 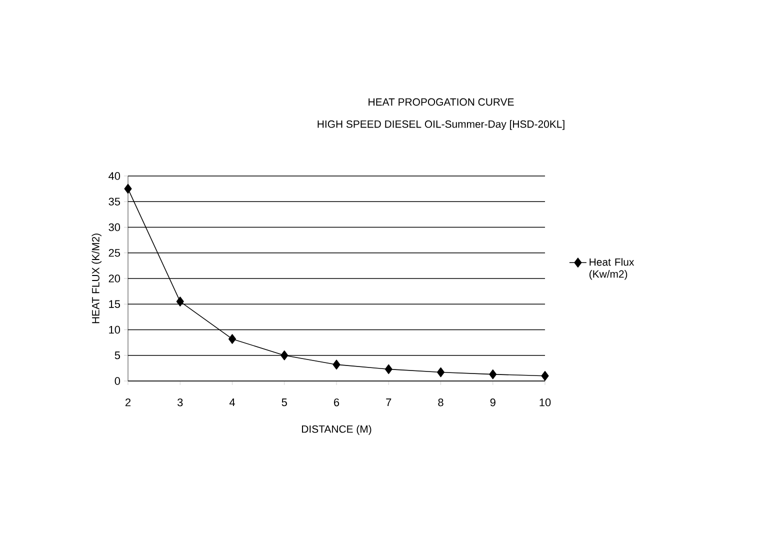 What do you see at coordinates (117, 356) in the screenshot?
I see `y-tick-label: 5` at bounding box center [117, 356].